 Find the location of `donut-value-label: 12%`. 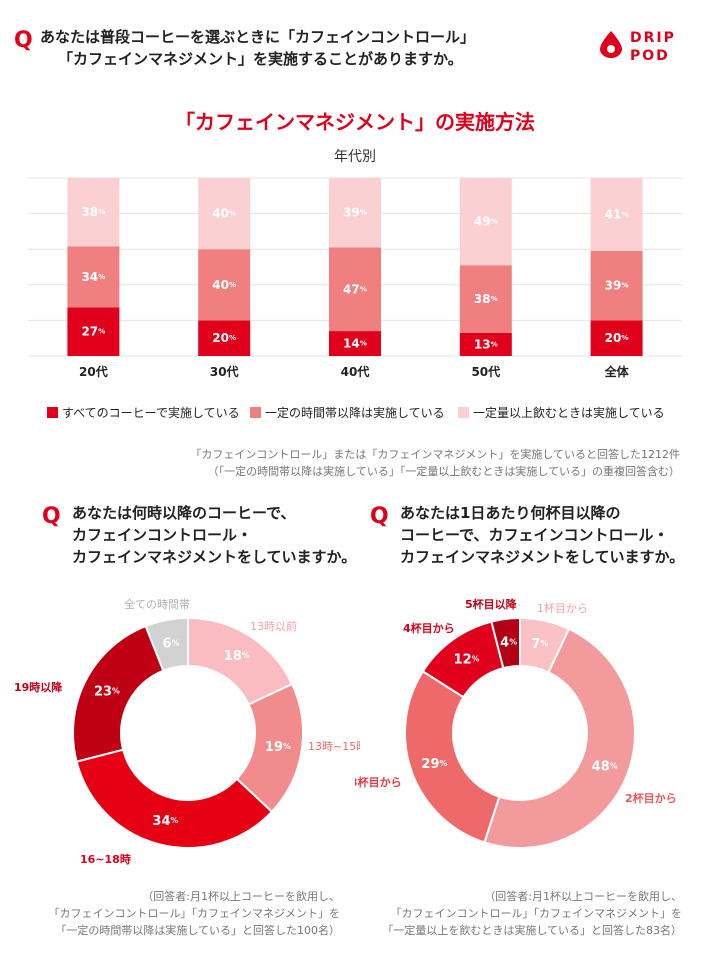

donut-value-label: 12% is located at coordinates (467, 659).